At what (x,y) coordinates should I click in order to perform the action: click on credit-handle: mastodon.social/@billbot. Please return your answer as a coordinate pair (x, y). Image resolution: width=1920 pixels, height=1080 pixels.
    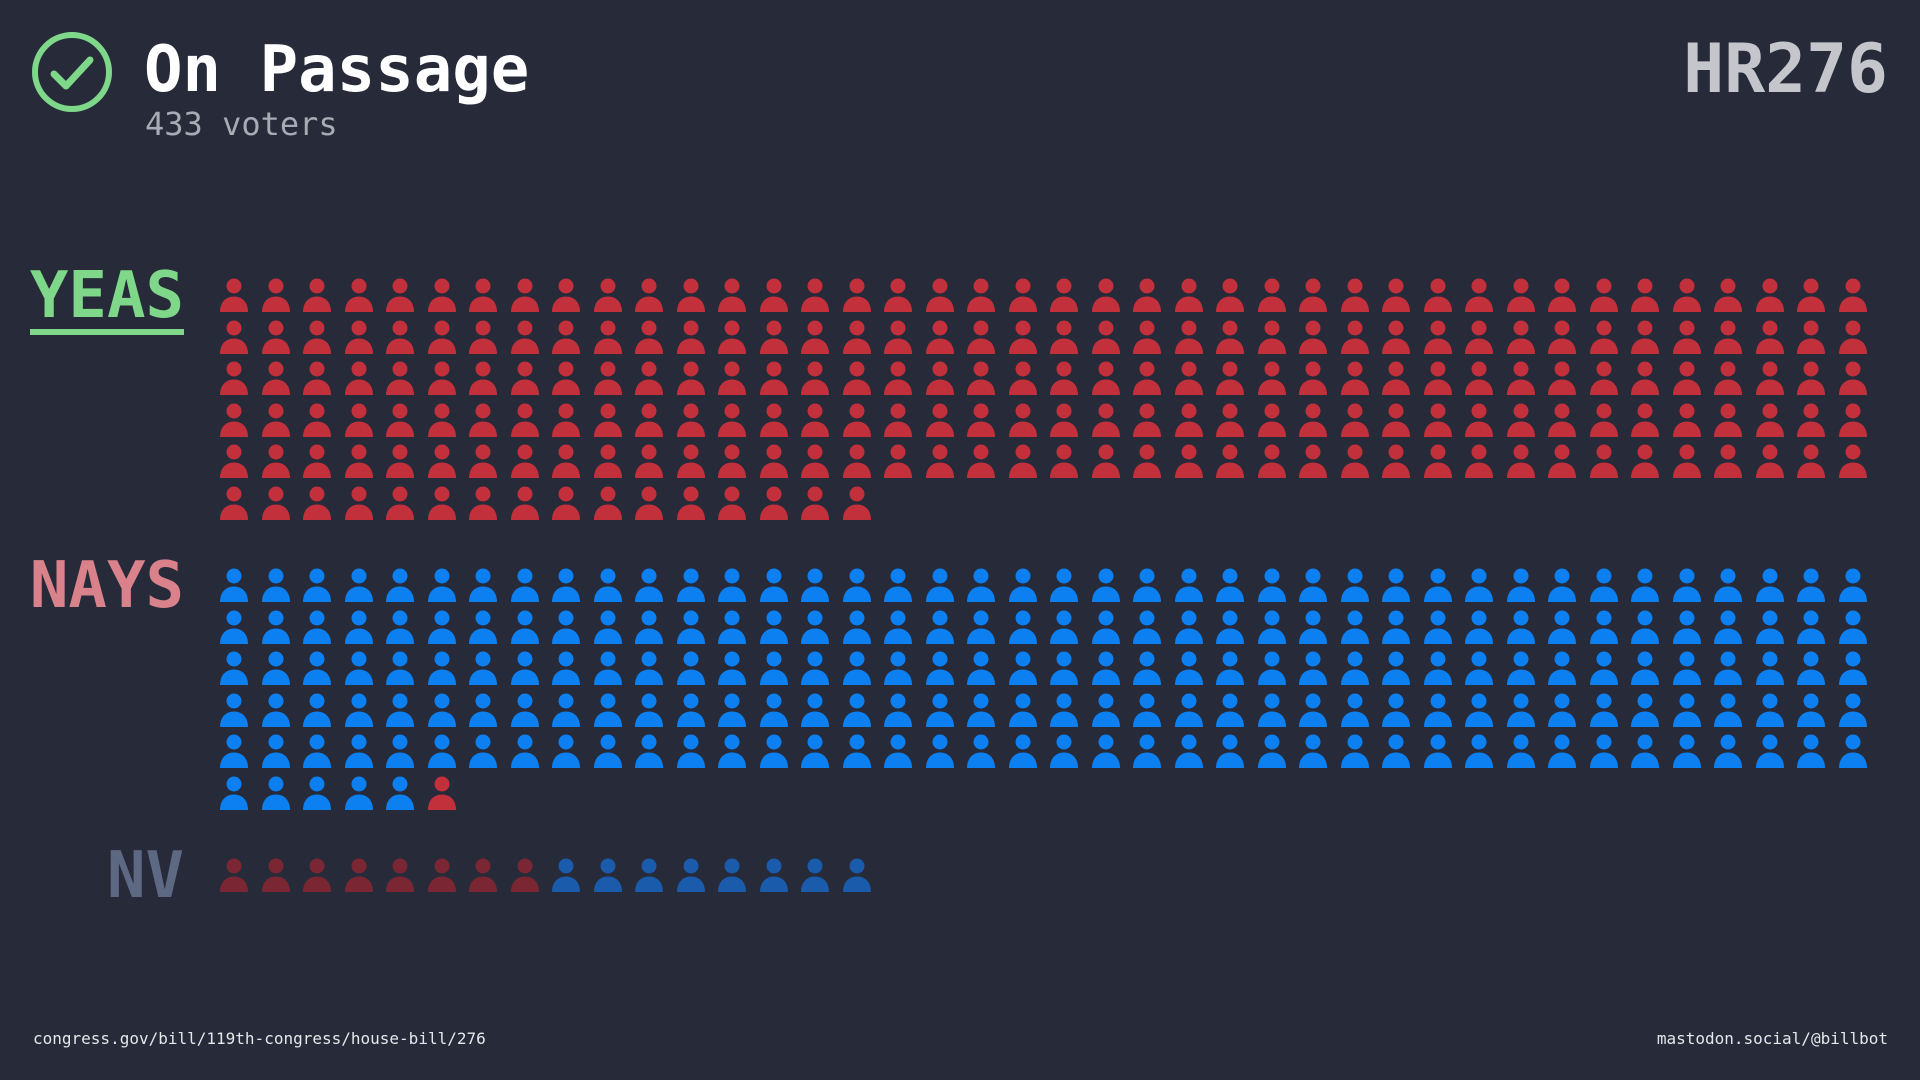
    Looking at the image, I should click on (1772, 1038).